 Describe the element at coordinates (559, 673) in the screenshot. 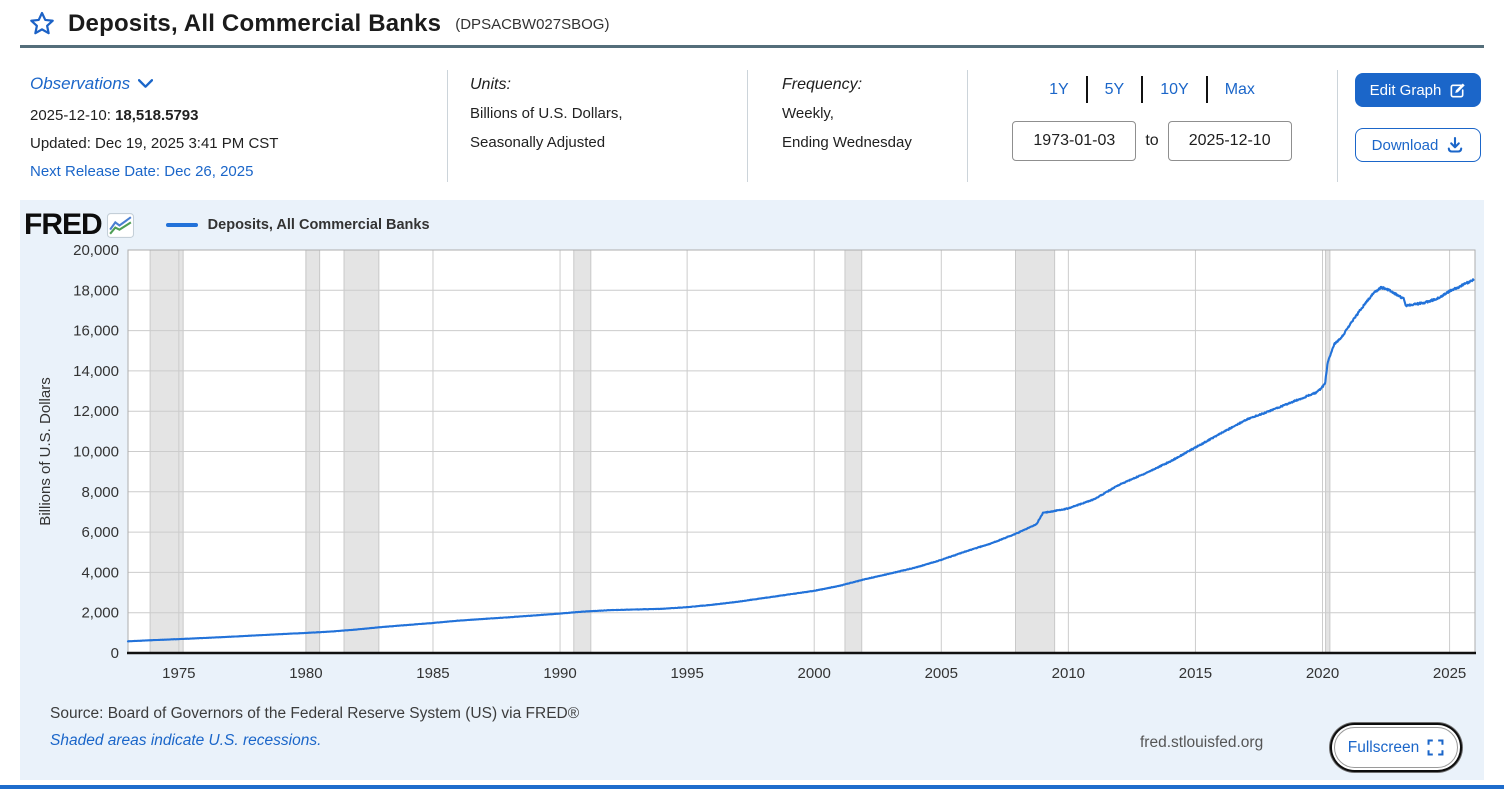

I see `svg-text: 1990` at that location.